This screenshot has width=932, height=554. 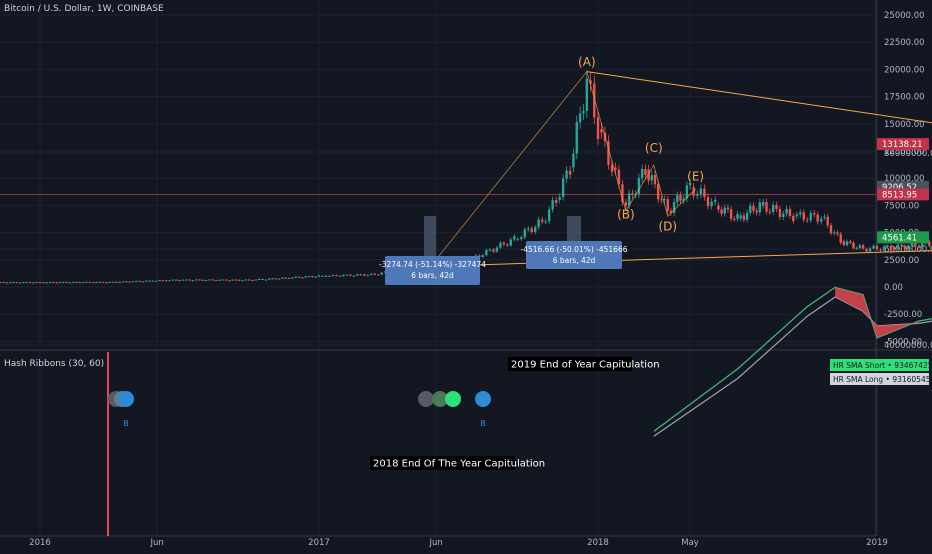 I want to click on price-tick-label: 0.00, so click(x=893, y=288).